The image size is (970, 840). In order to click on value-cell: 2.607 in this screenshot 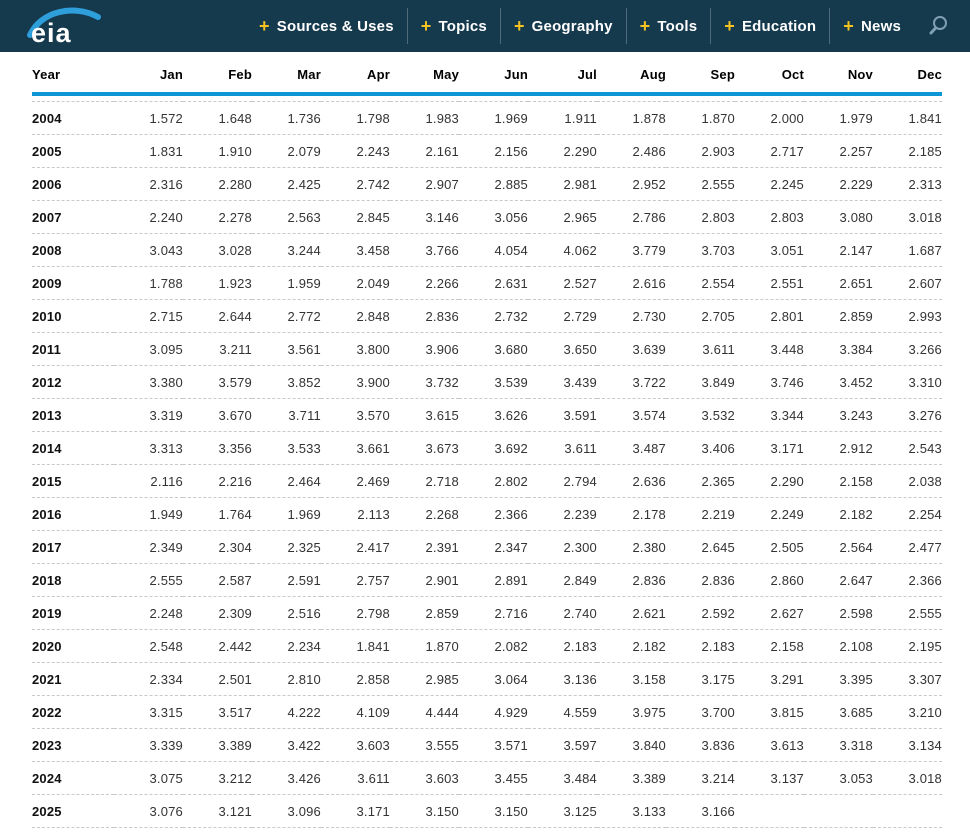, I will do `click(907, 282)`.